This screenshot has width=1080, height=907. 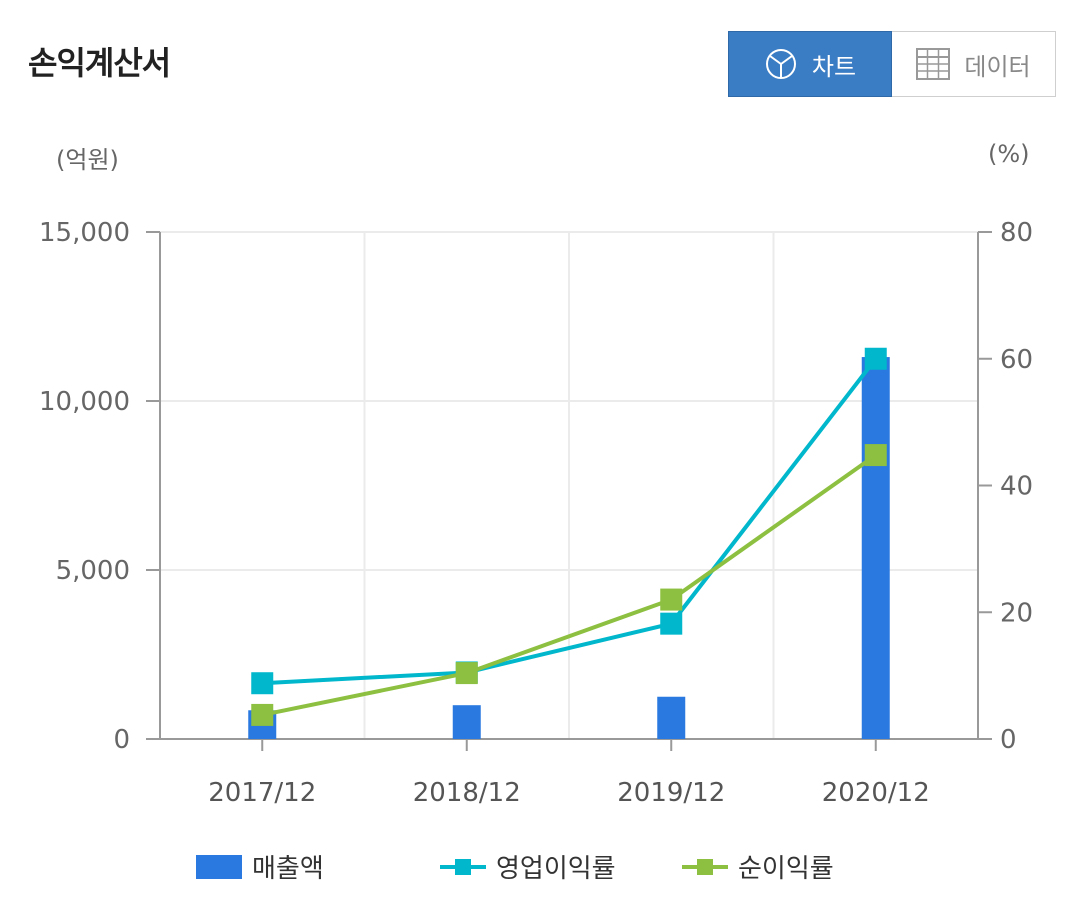 I want to click on view-toggle: 차트 데이터, so click(x=892, y=64).